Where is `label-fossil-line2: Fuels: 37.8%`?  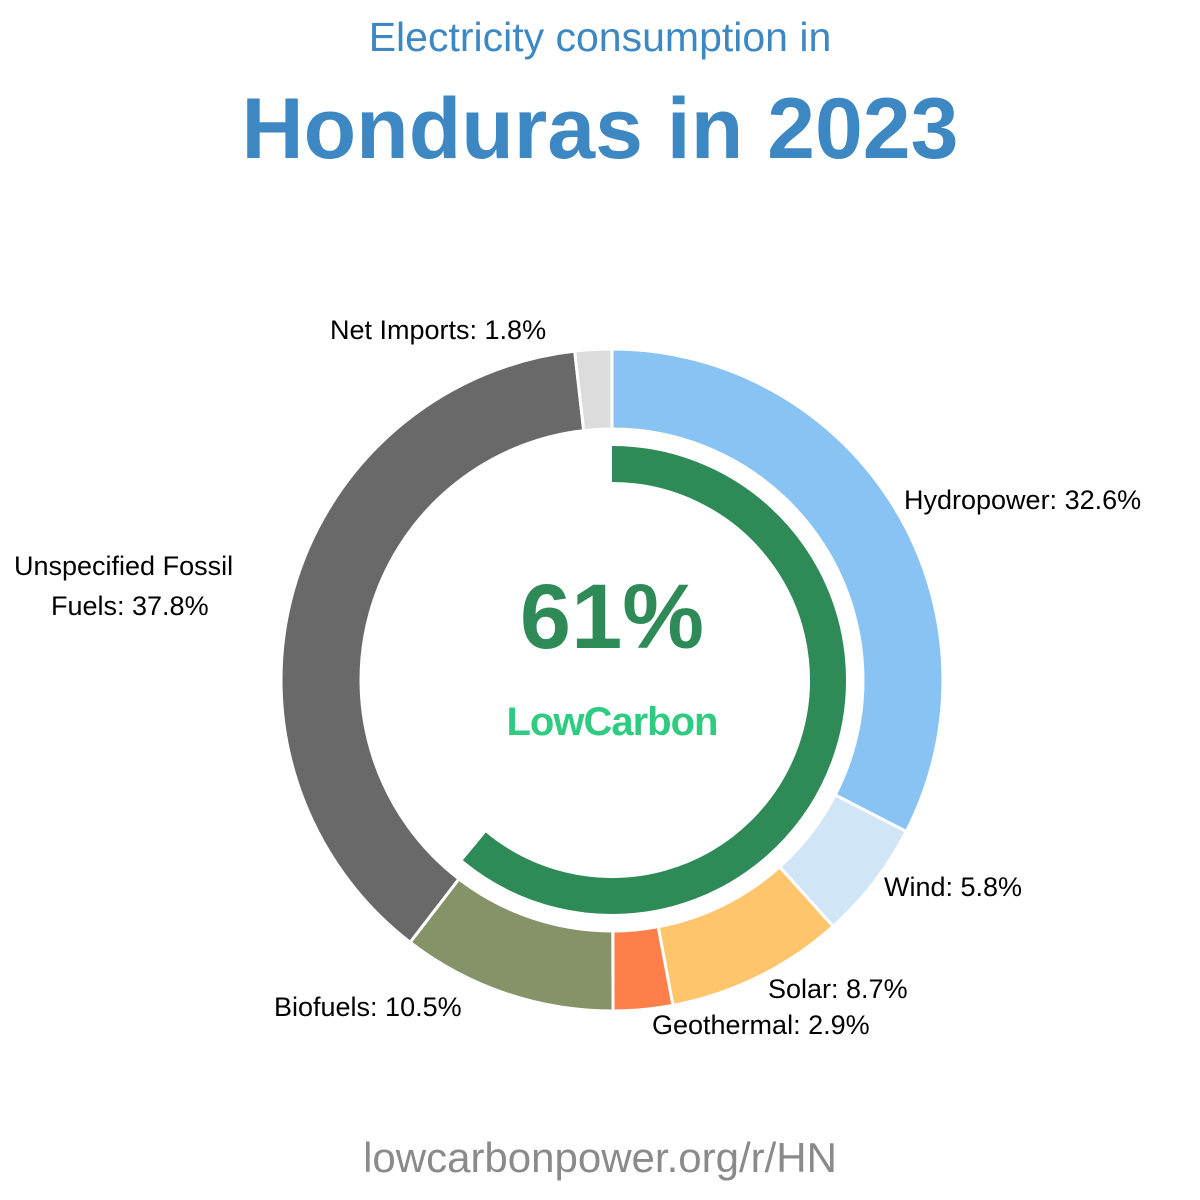
label-fossil-line2: Fuels: 37.8% is located at coordinates (130, 606).